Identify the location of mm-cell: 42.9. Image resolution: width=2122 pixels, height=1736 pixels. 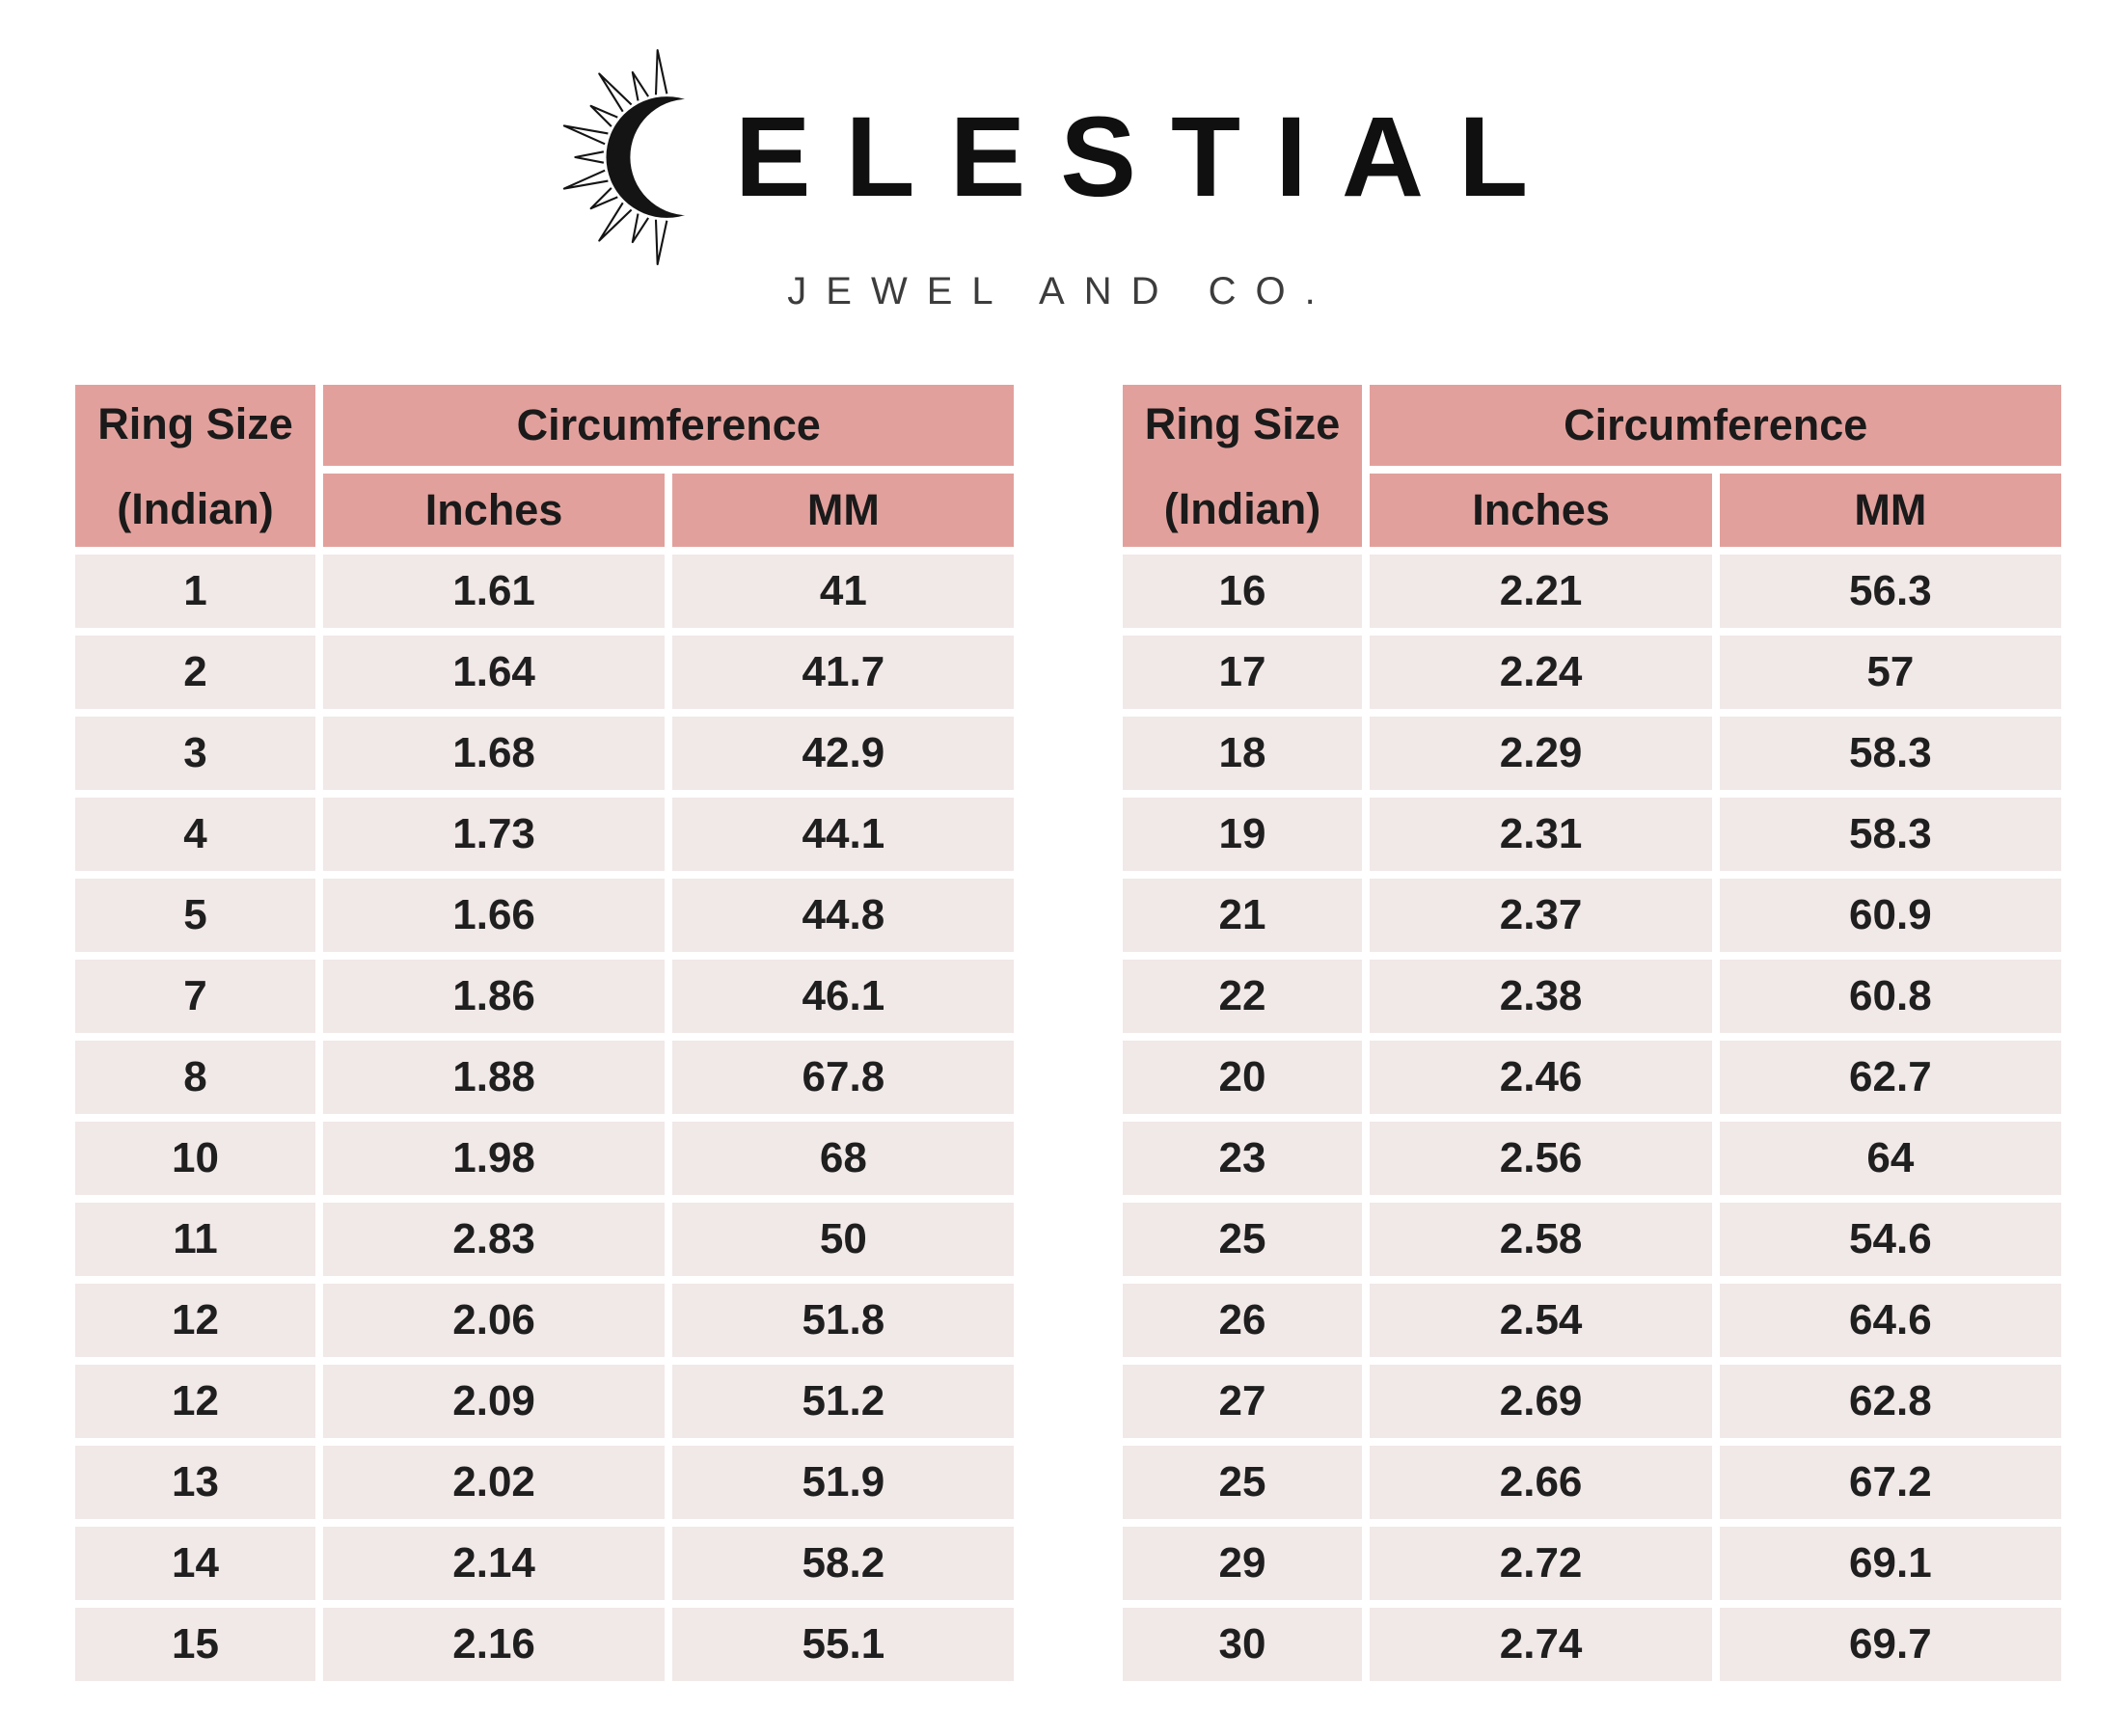
(844, 753).